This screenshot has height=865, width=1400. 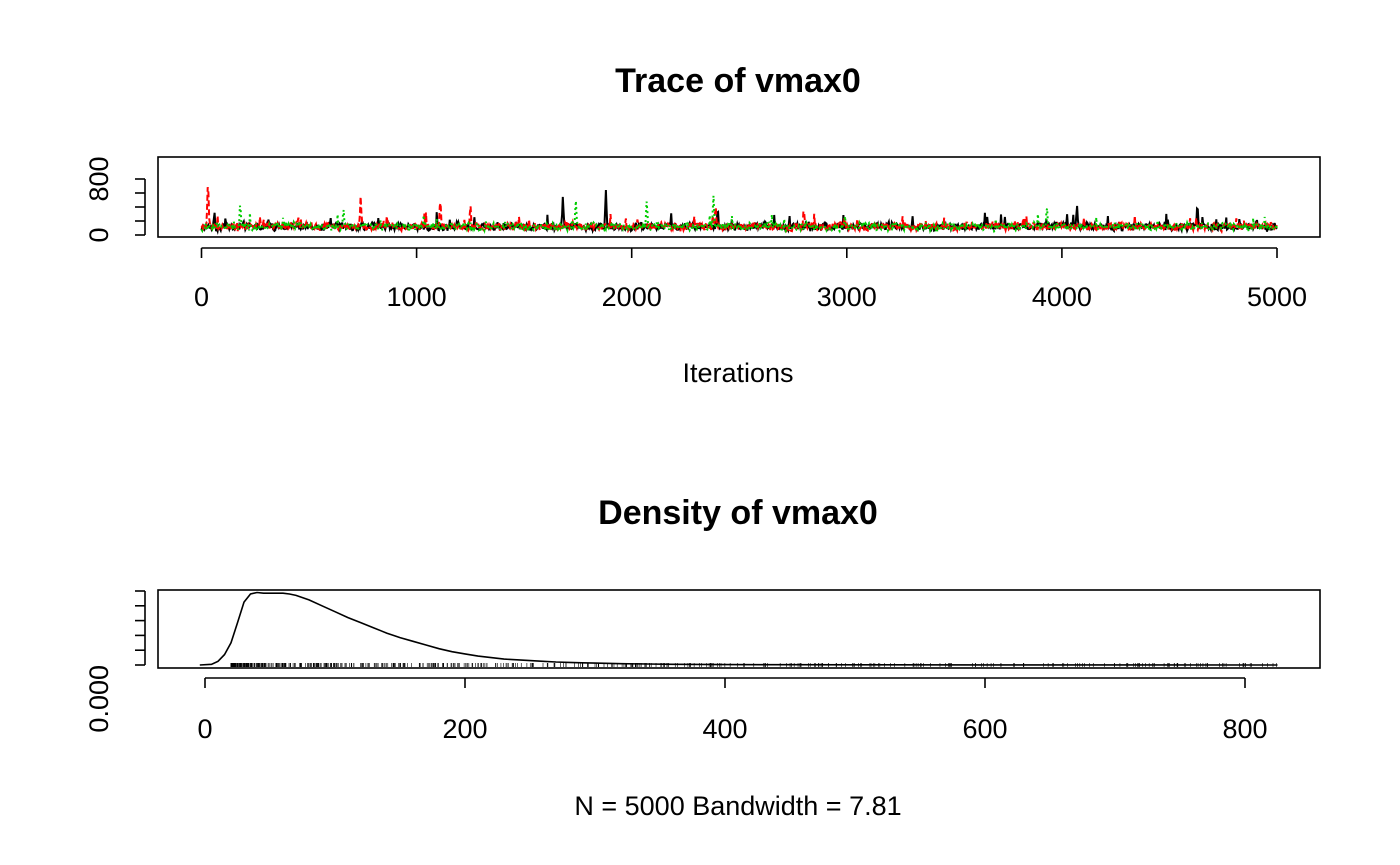 I want to click on density-x-tick-label: 800, so click(x=1244, y=729).